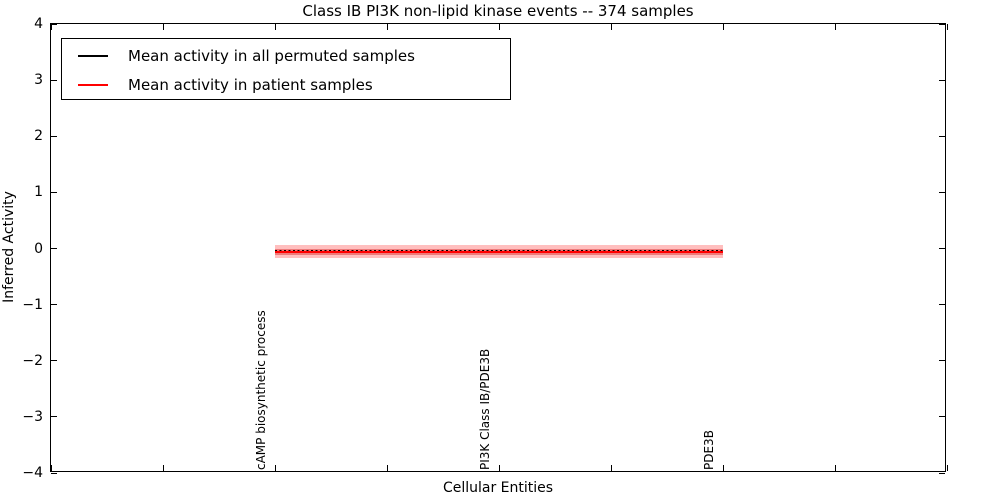 Image resolution: width=1000 pixels, height=500 pixels. I want to click on legend-item-permuted: Mean activity in all permuted samples, so click(286, 55).